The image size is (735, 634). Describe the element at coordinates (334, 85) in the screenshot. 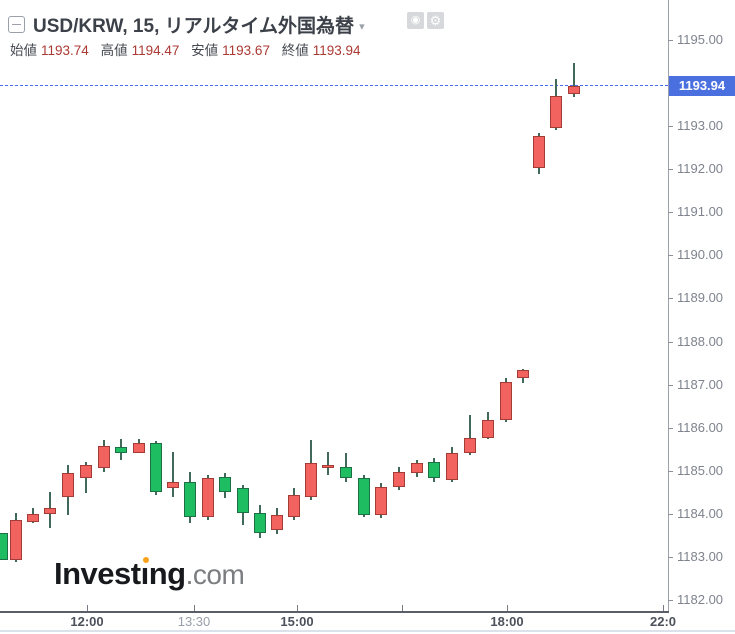

I see `last-price-line` at that location.